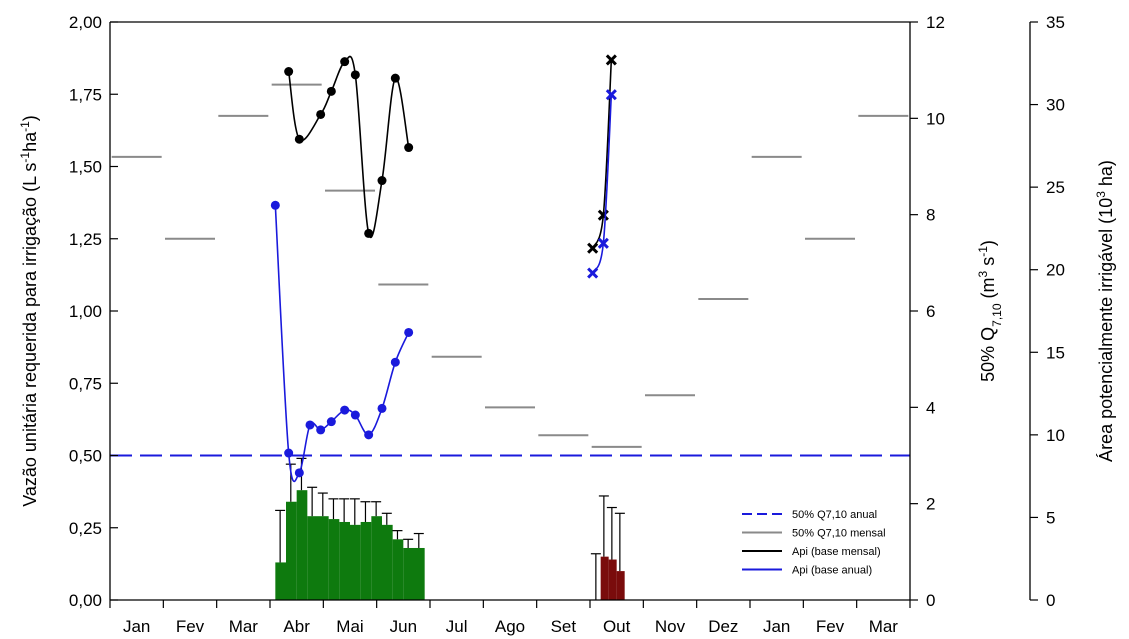  Describe the element at coordinates (85, 528) in the screenshot. I see `left-tick-label-1: 0,25` at that location.